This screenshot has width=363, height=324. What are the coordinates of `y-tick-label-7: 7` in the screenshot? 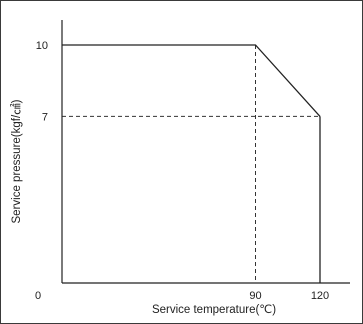 It's located at (45, 117).